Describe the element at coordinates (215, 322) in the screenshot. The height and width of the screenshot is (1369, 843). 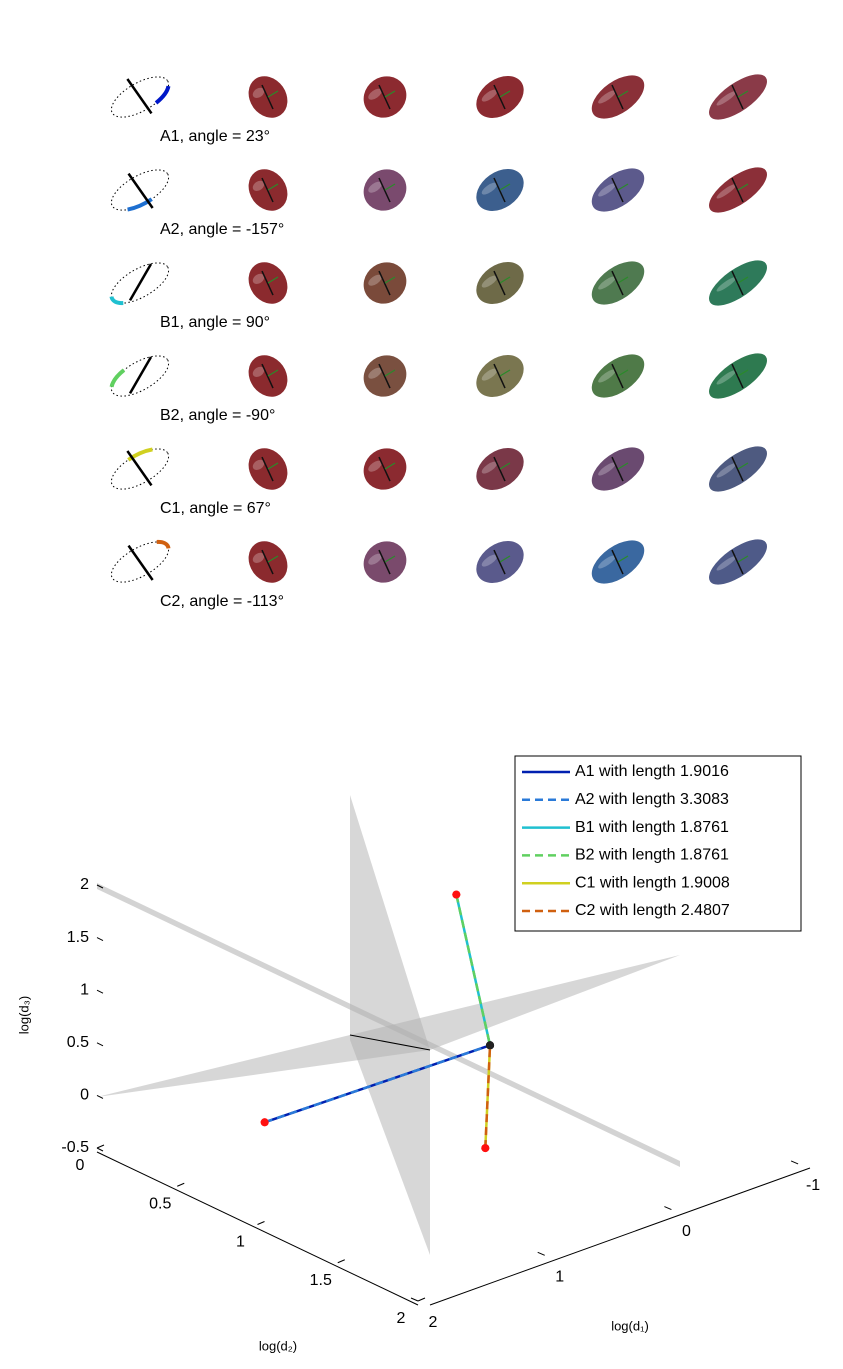
I see `row-label: B1, angle = 90°` at that location.